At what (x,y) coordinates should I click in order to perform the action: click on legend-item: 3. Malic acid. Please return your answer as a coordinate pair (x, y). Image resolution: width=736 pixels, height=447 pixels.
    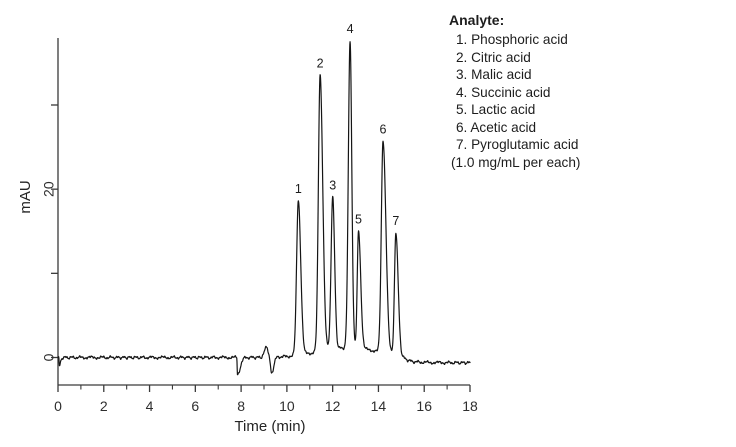
    Looking at the image, I should click on (494, 74).